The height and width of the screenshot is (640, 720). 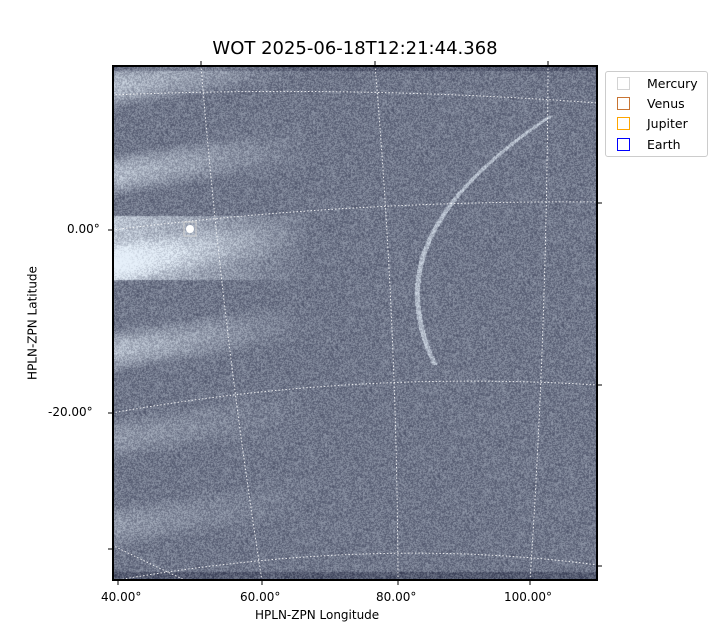 I want to click on grid-lat-m40, so click(x=355, y=566).